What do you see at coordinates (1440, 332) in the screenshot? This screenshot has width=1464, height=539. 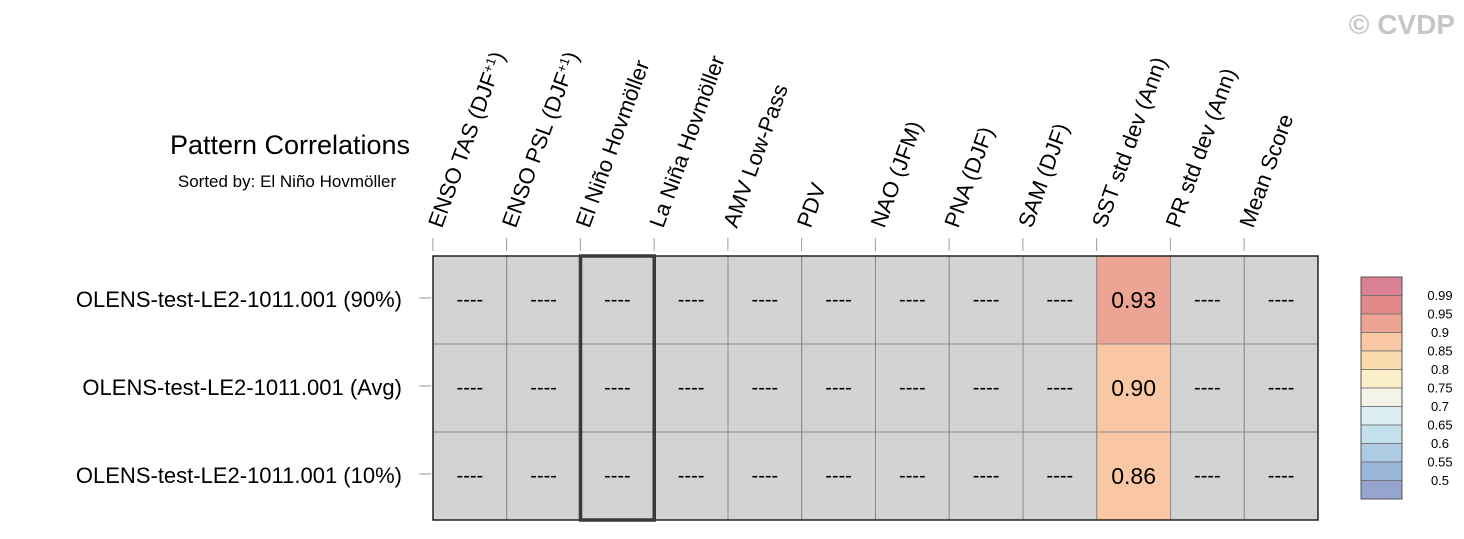 I see `colorbar-tick-label: 0.9` at bounding box center [1440, 332].